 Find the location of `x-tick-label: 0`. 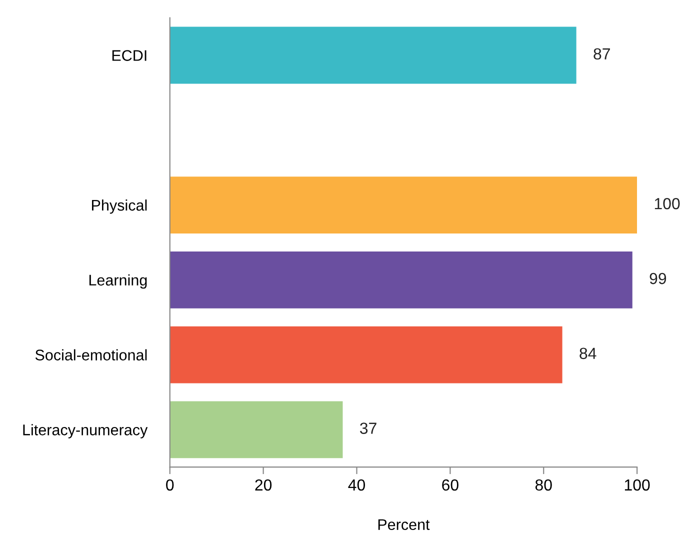

x-tick-label: 0 is located at coordinates (170, 485).